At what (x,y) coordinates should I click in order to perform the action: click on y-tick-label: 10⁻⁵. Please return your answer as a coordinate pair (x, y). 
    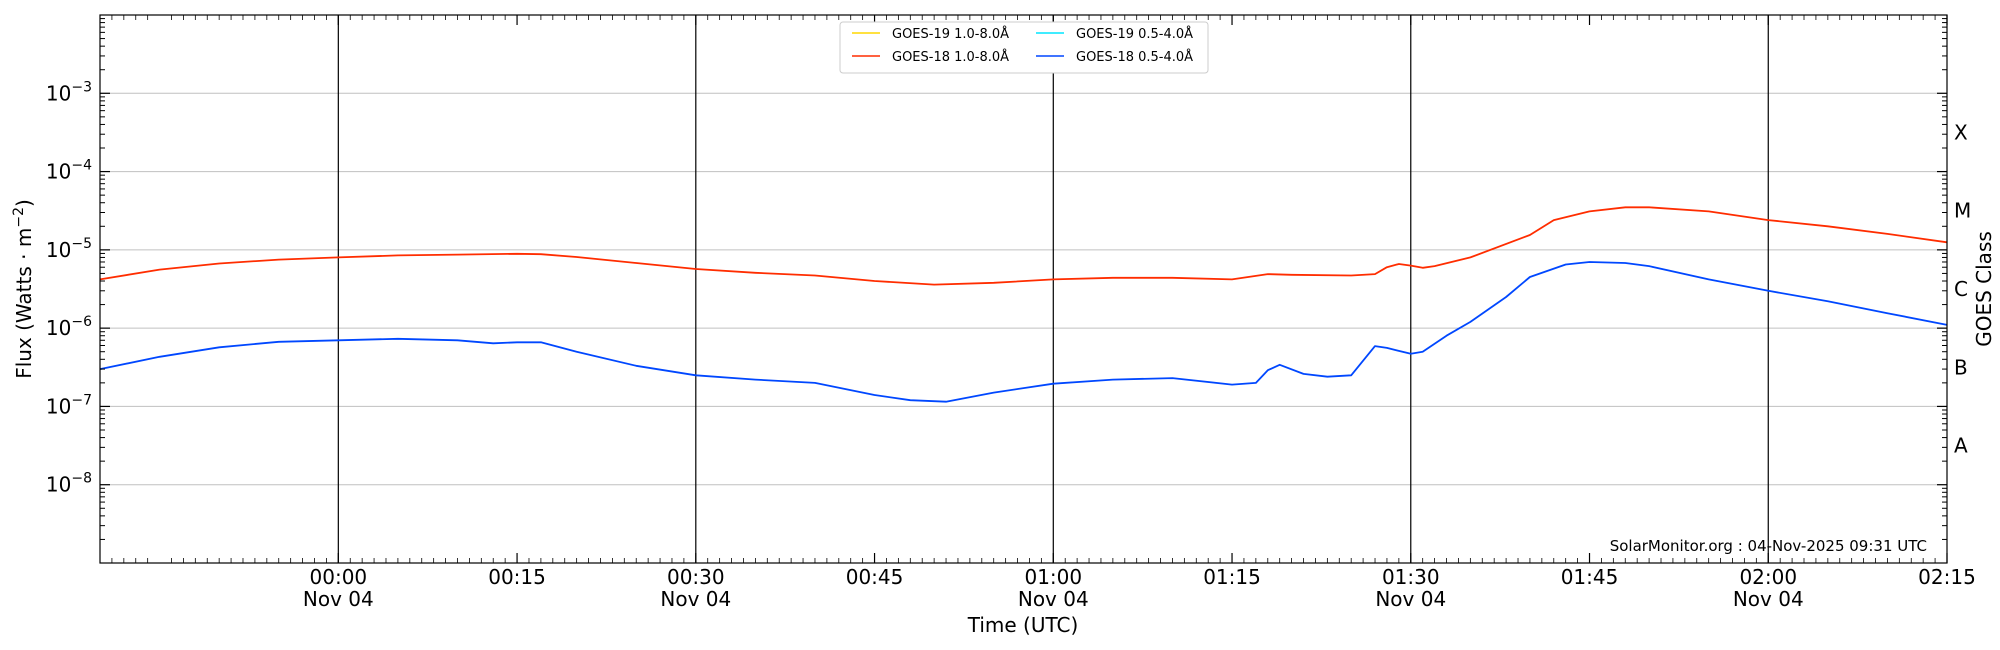
    Looking at the image, I should click on (69, 249).